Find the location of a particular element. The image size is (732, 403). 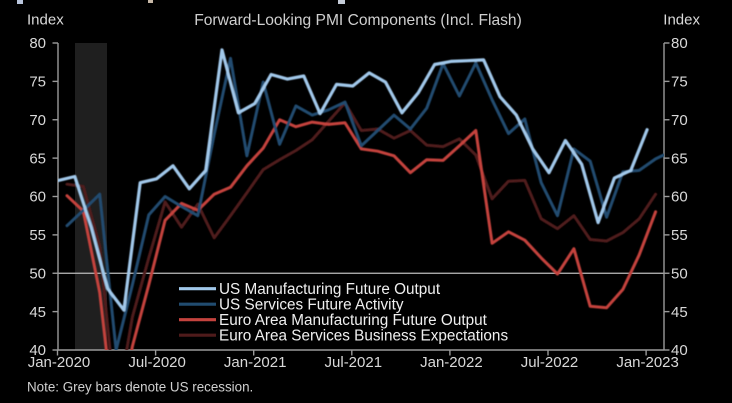

svg-text: Jul-2021 is located at coordinates (354, 362).